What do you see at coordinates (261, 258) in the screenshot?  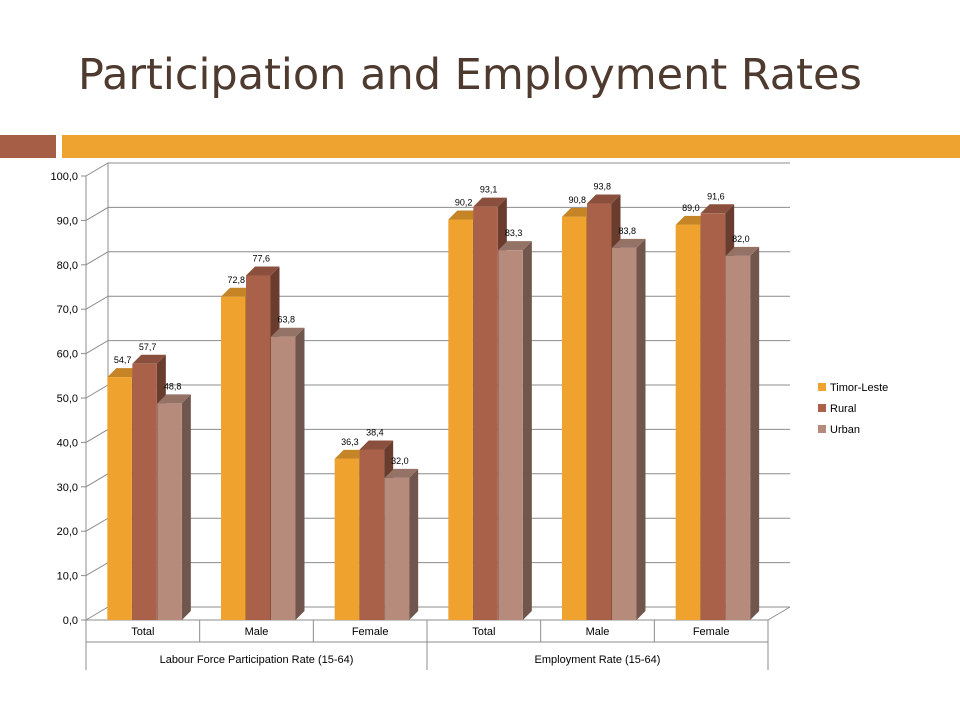 I see `data-label: 77,6` at bounding box center [261, 258].